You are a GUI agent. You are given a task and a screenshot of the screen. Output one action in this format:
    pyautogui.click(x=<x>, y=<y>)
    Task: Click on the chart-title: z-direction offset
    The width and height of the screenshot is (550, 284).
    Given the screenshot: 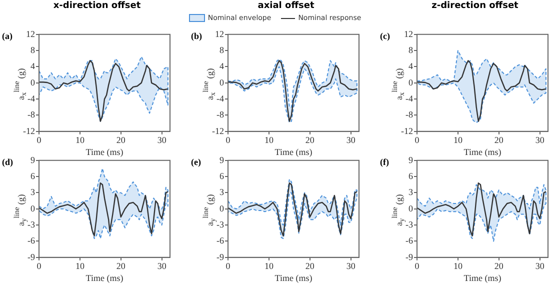 What is the action you would take?
    pyautogui.click(x=475, y=6)
    